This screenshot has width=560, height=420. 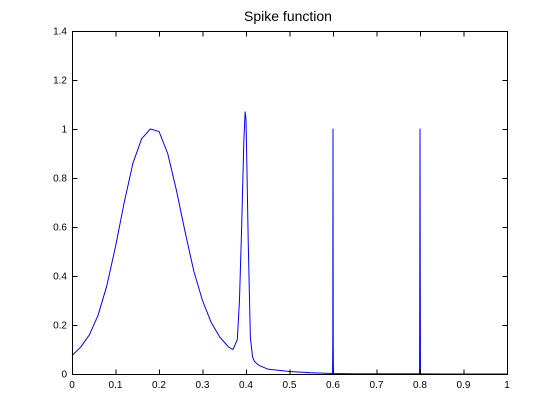 What do you see at coordinates (420, 385) in the screenshot?
I see `x-tick-label: 0.8` at bounding box center [420, 385].